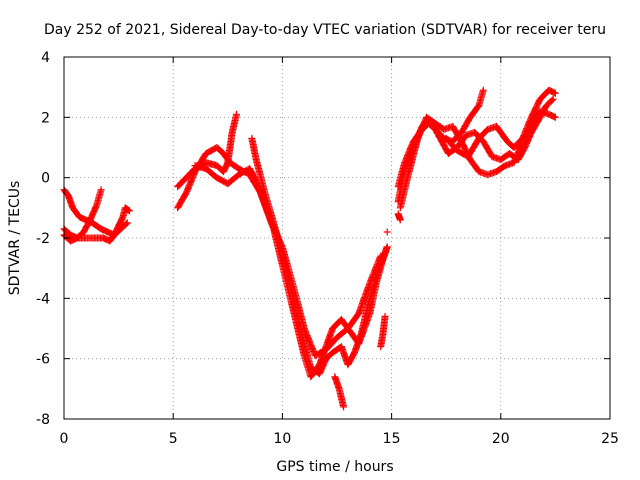  I want to click on y-tick-label: 0, so click(45, 179).